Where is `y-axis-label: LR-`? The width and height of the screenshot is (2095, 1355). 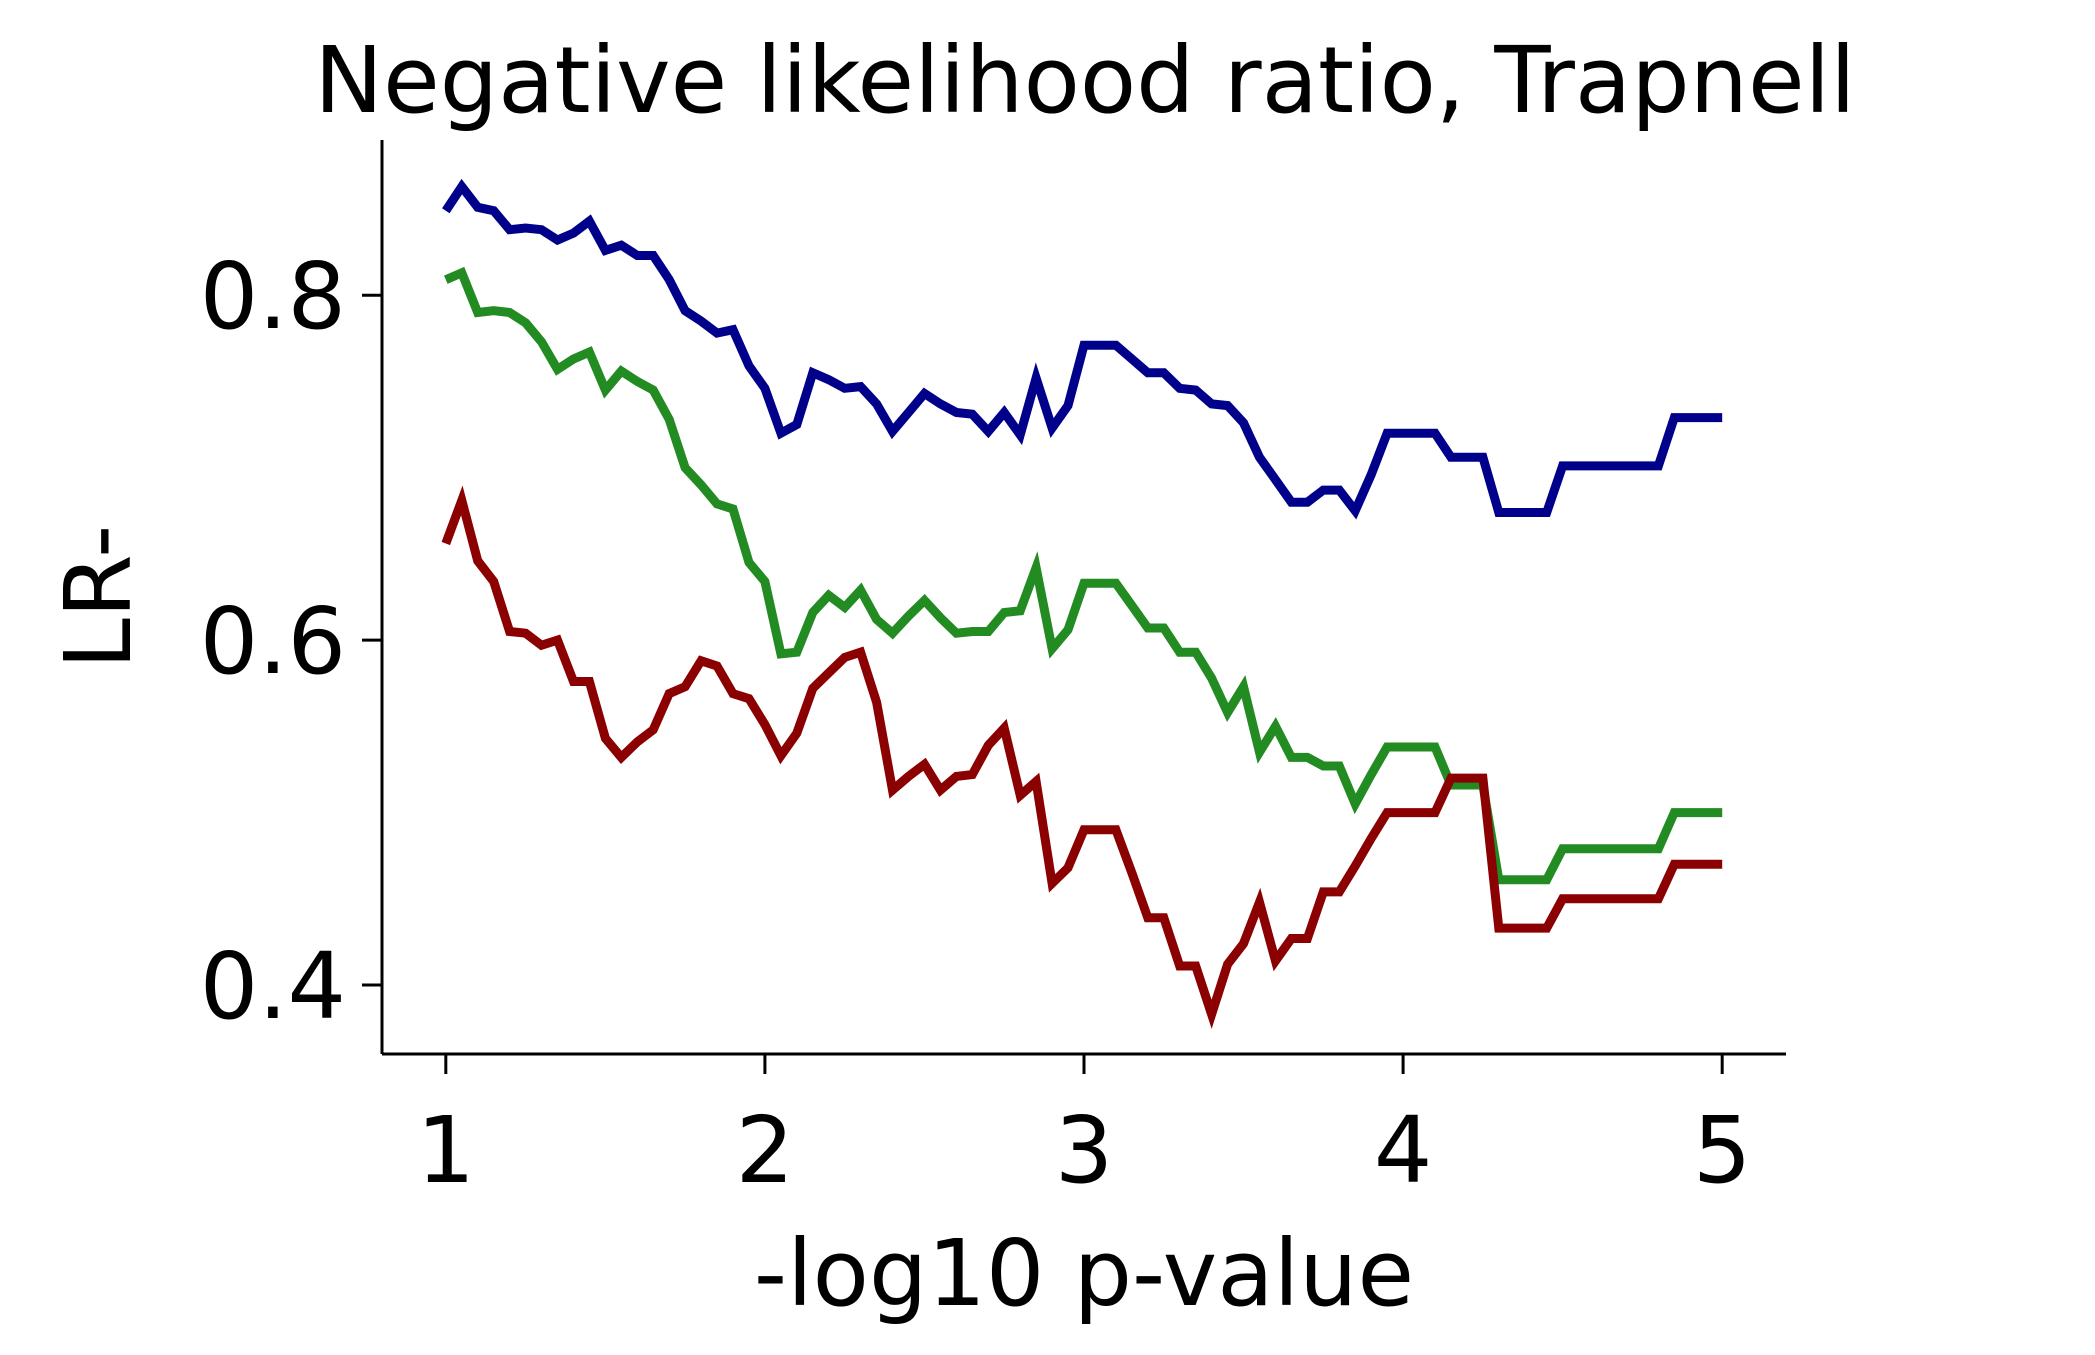 y-axis-label: LR- is located at coordinates (98, 597).